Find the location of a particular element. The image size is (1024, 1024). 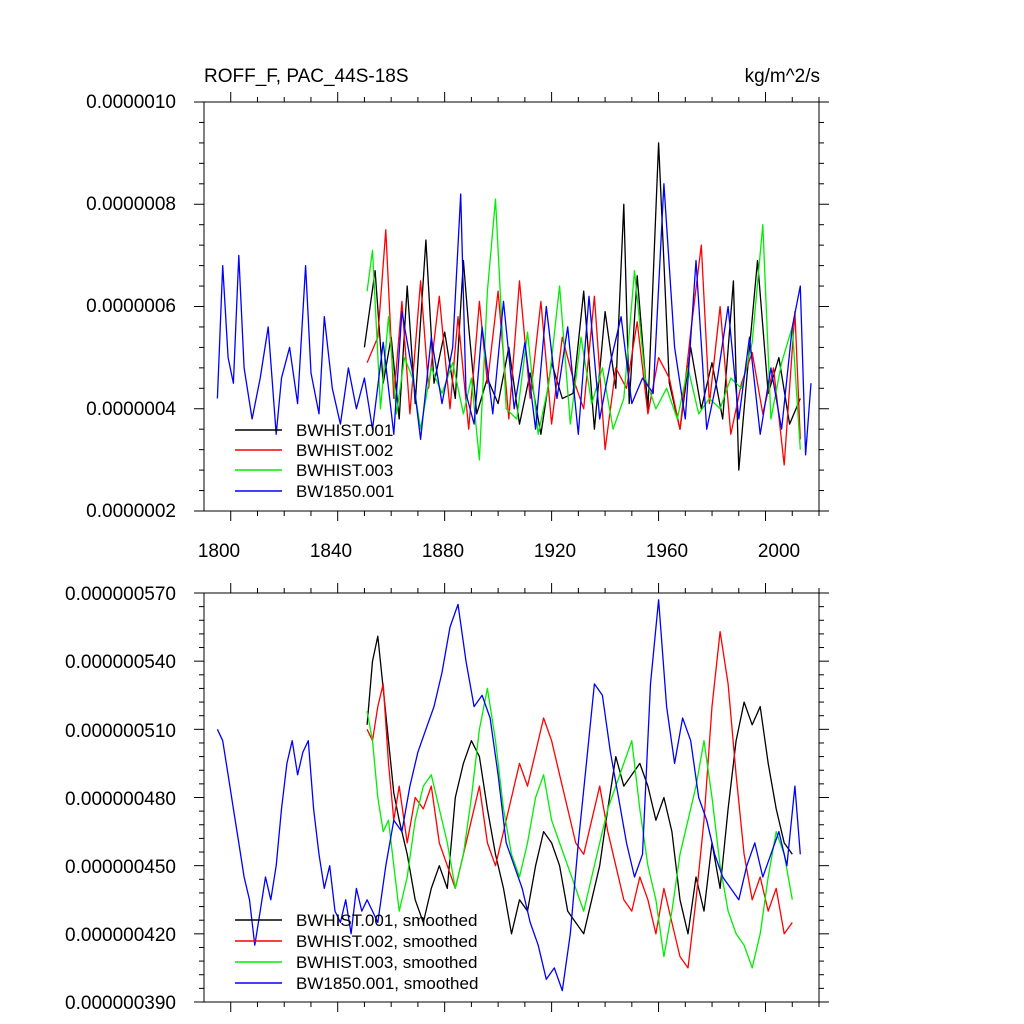

y-tick-label: 0.0000010 is located at coordinates (131, 102).